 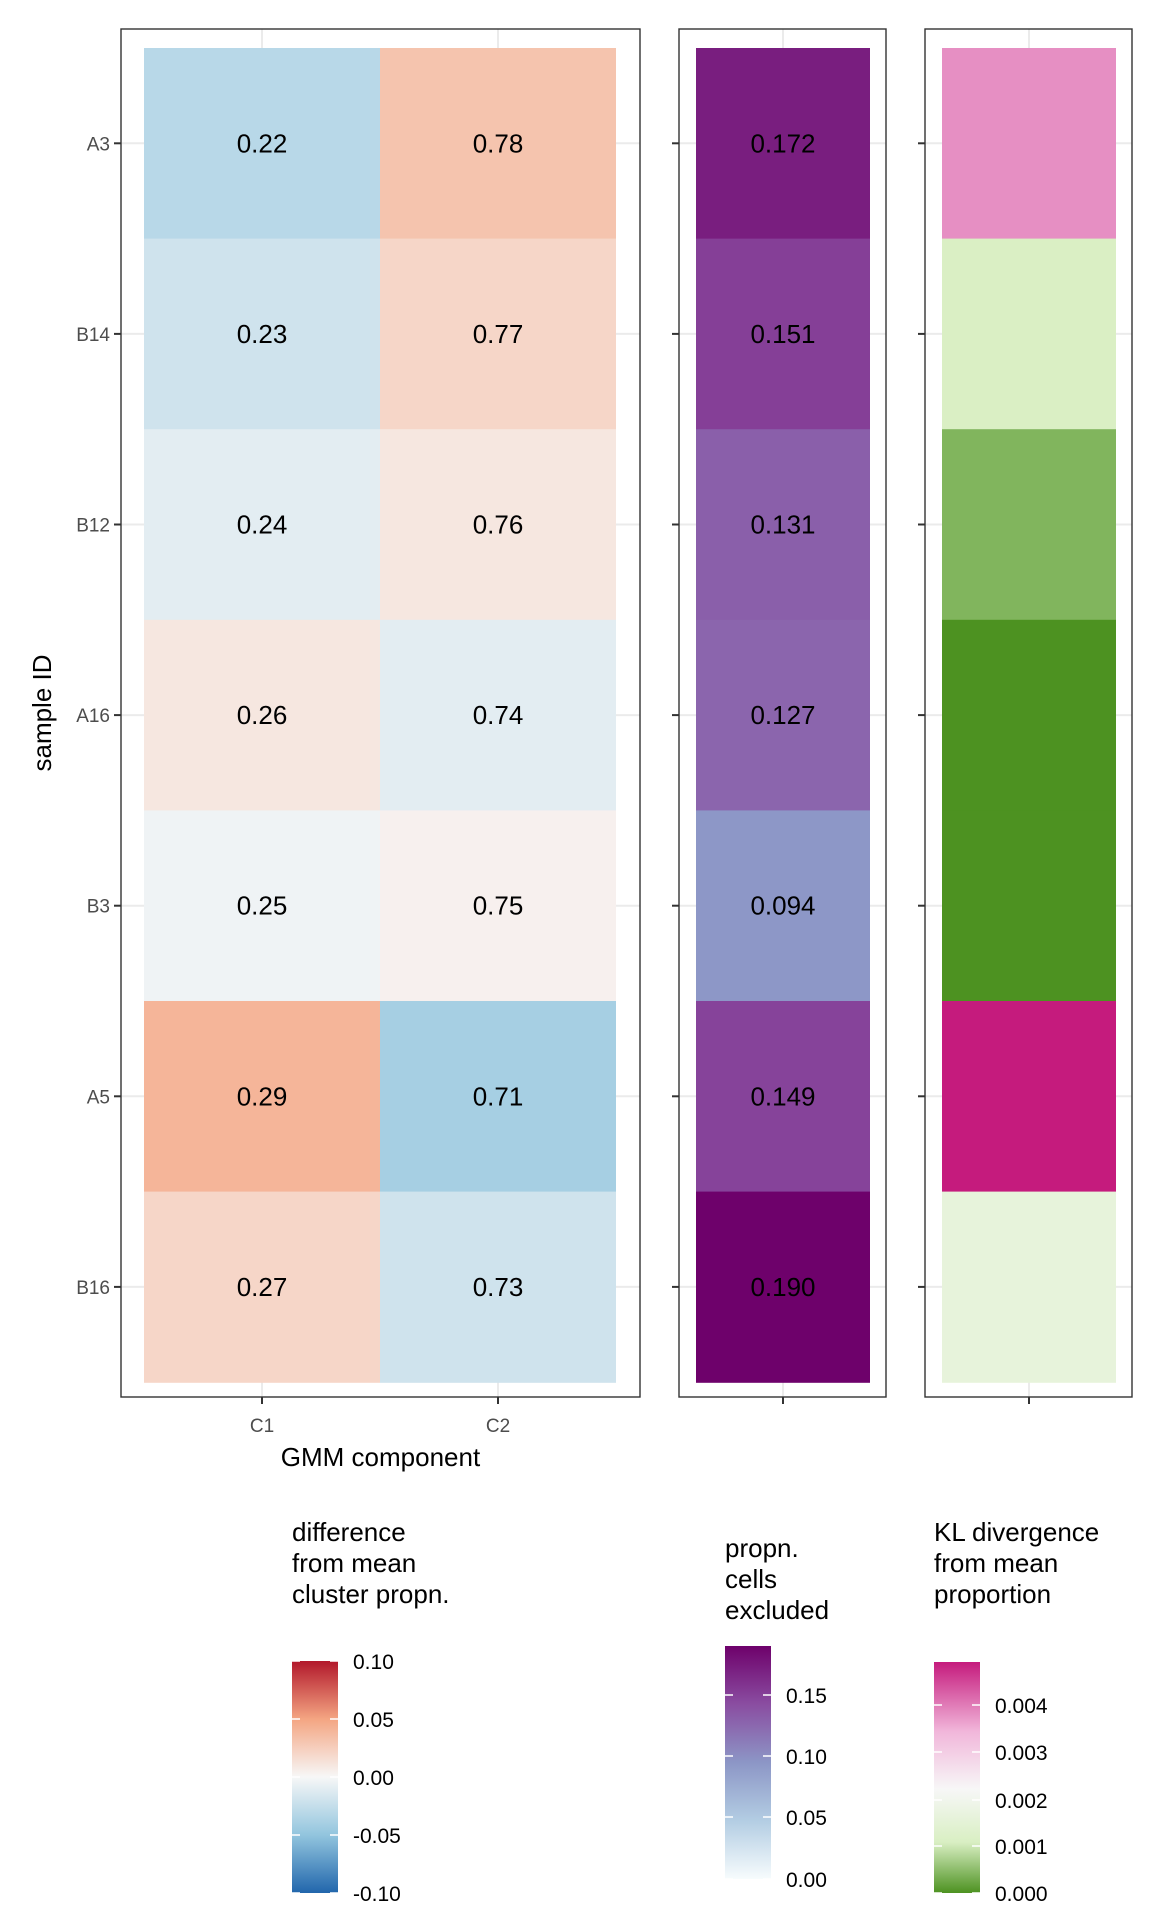 I want to click on excluded-legend-title: propn., so click(x=762, y=1548).